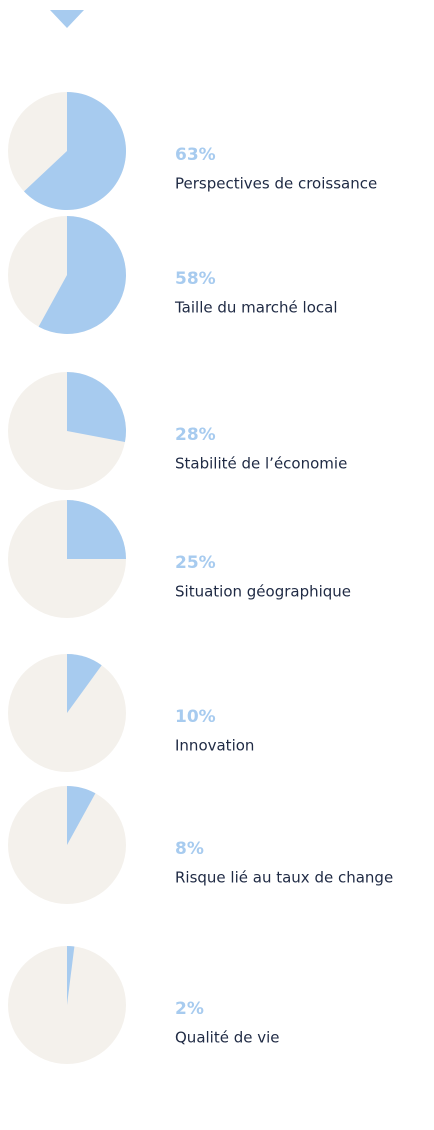  I want to click on percent-label: 25%, so click(195, 563).